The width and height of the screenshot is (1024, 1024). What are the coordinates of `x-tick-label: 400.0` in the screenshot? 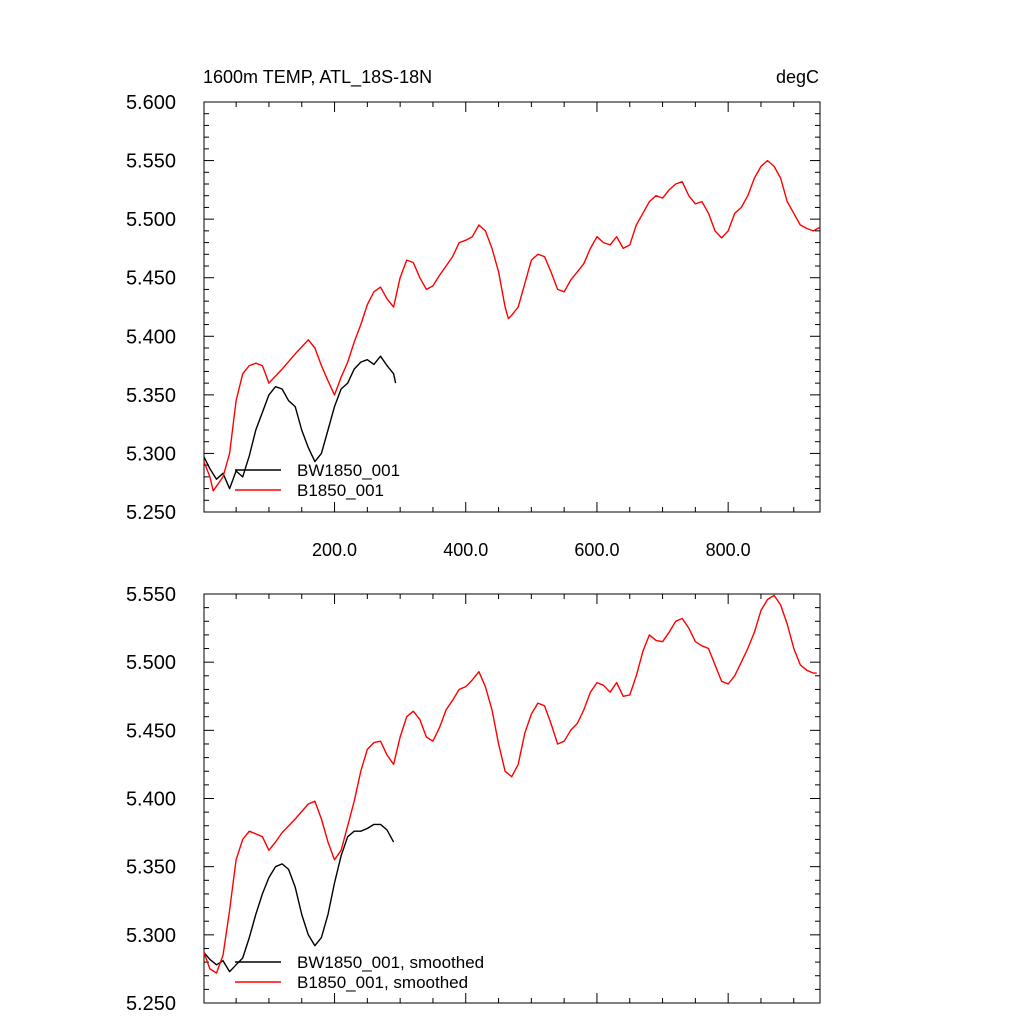 It's located at (465, 550).